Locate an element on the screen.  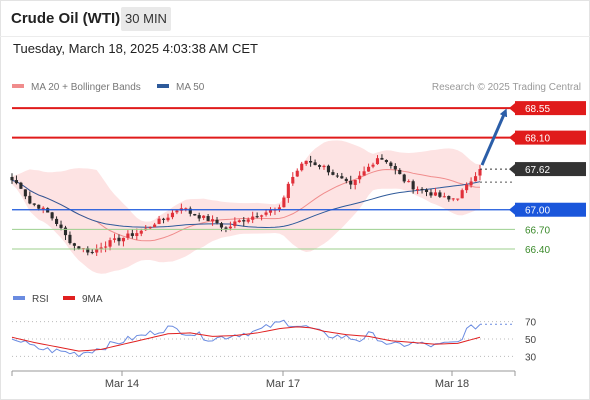
legend-swatch-9ma is located at coordinates (69, 298).